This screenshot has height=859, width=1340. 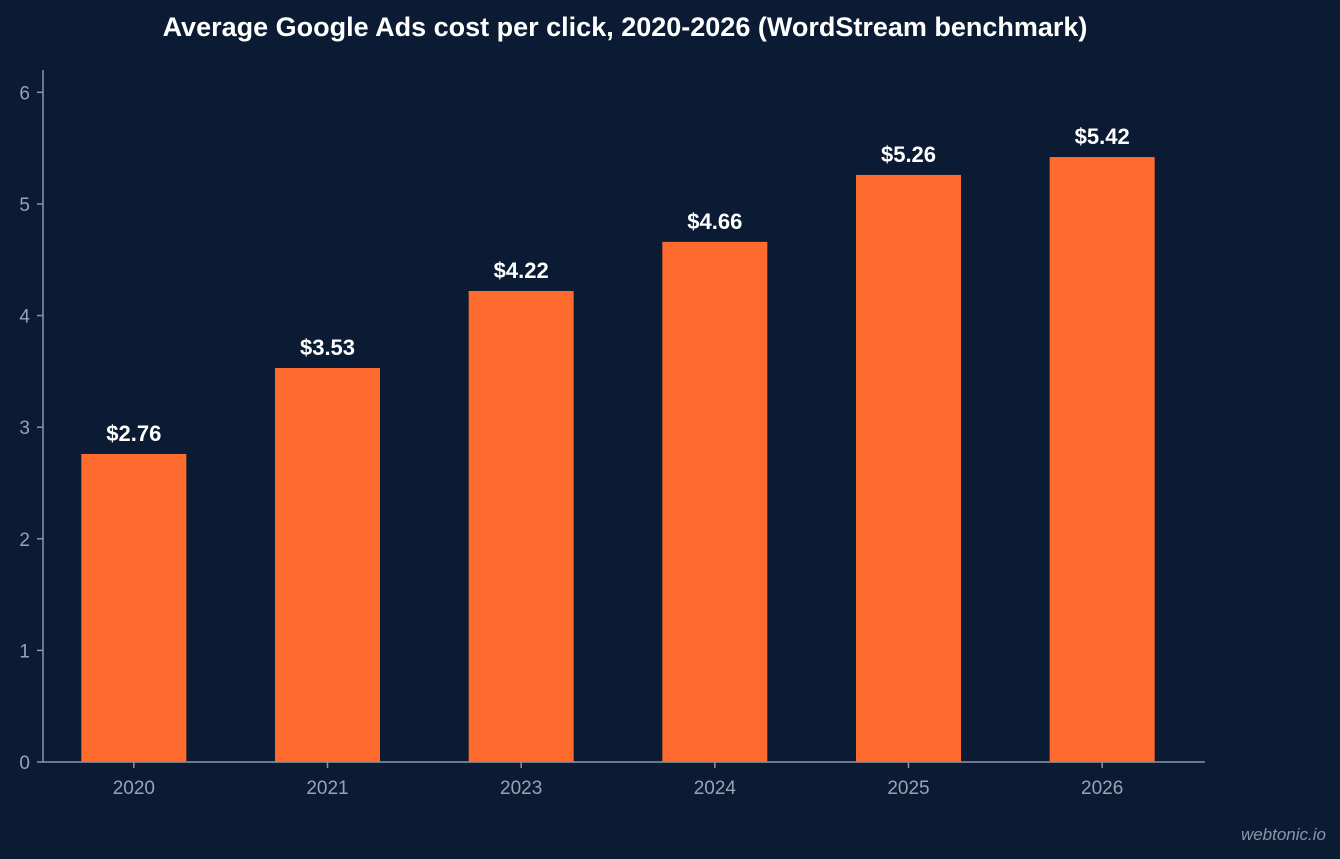 What do you see at coordinates (24, 205) in the screenshot?
I see `y-tick-label: 5` at bounding box center [24, 205].